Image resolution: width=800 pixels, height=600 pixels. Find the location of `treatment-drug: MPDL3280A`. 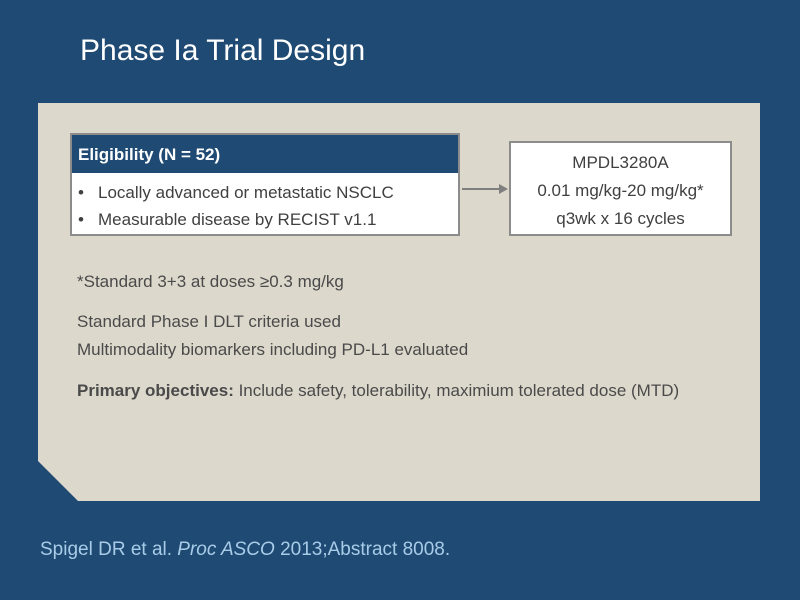

treatment-drug: MPDL3280A is located at coordinates (620, 162).